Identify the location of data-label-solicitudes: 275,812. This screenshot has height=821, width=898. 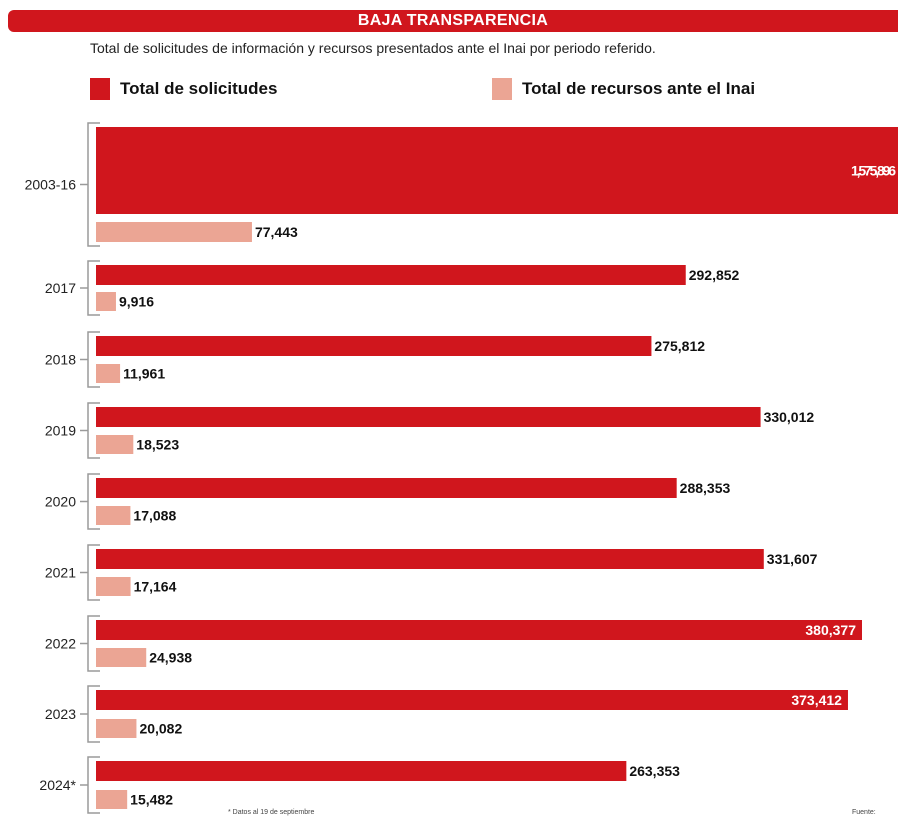
(679, 346).